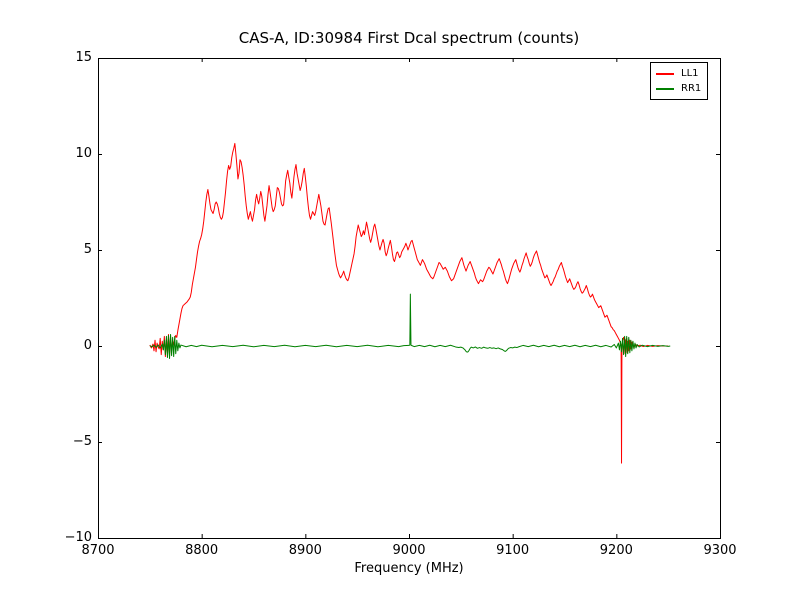  What do you see at coordinates (678, 73) in the screenshot?
I see `legend-entry-ll1: LL1` at bounding box center [678, 73].